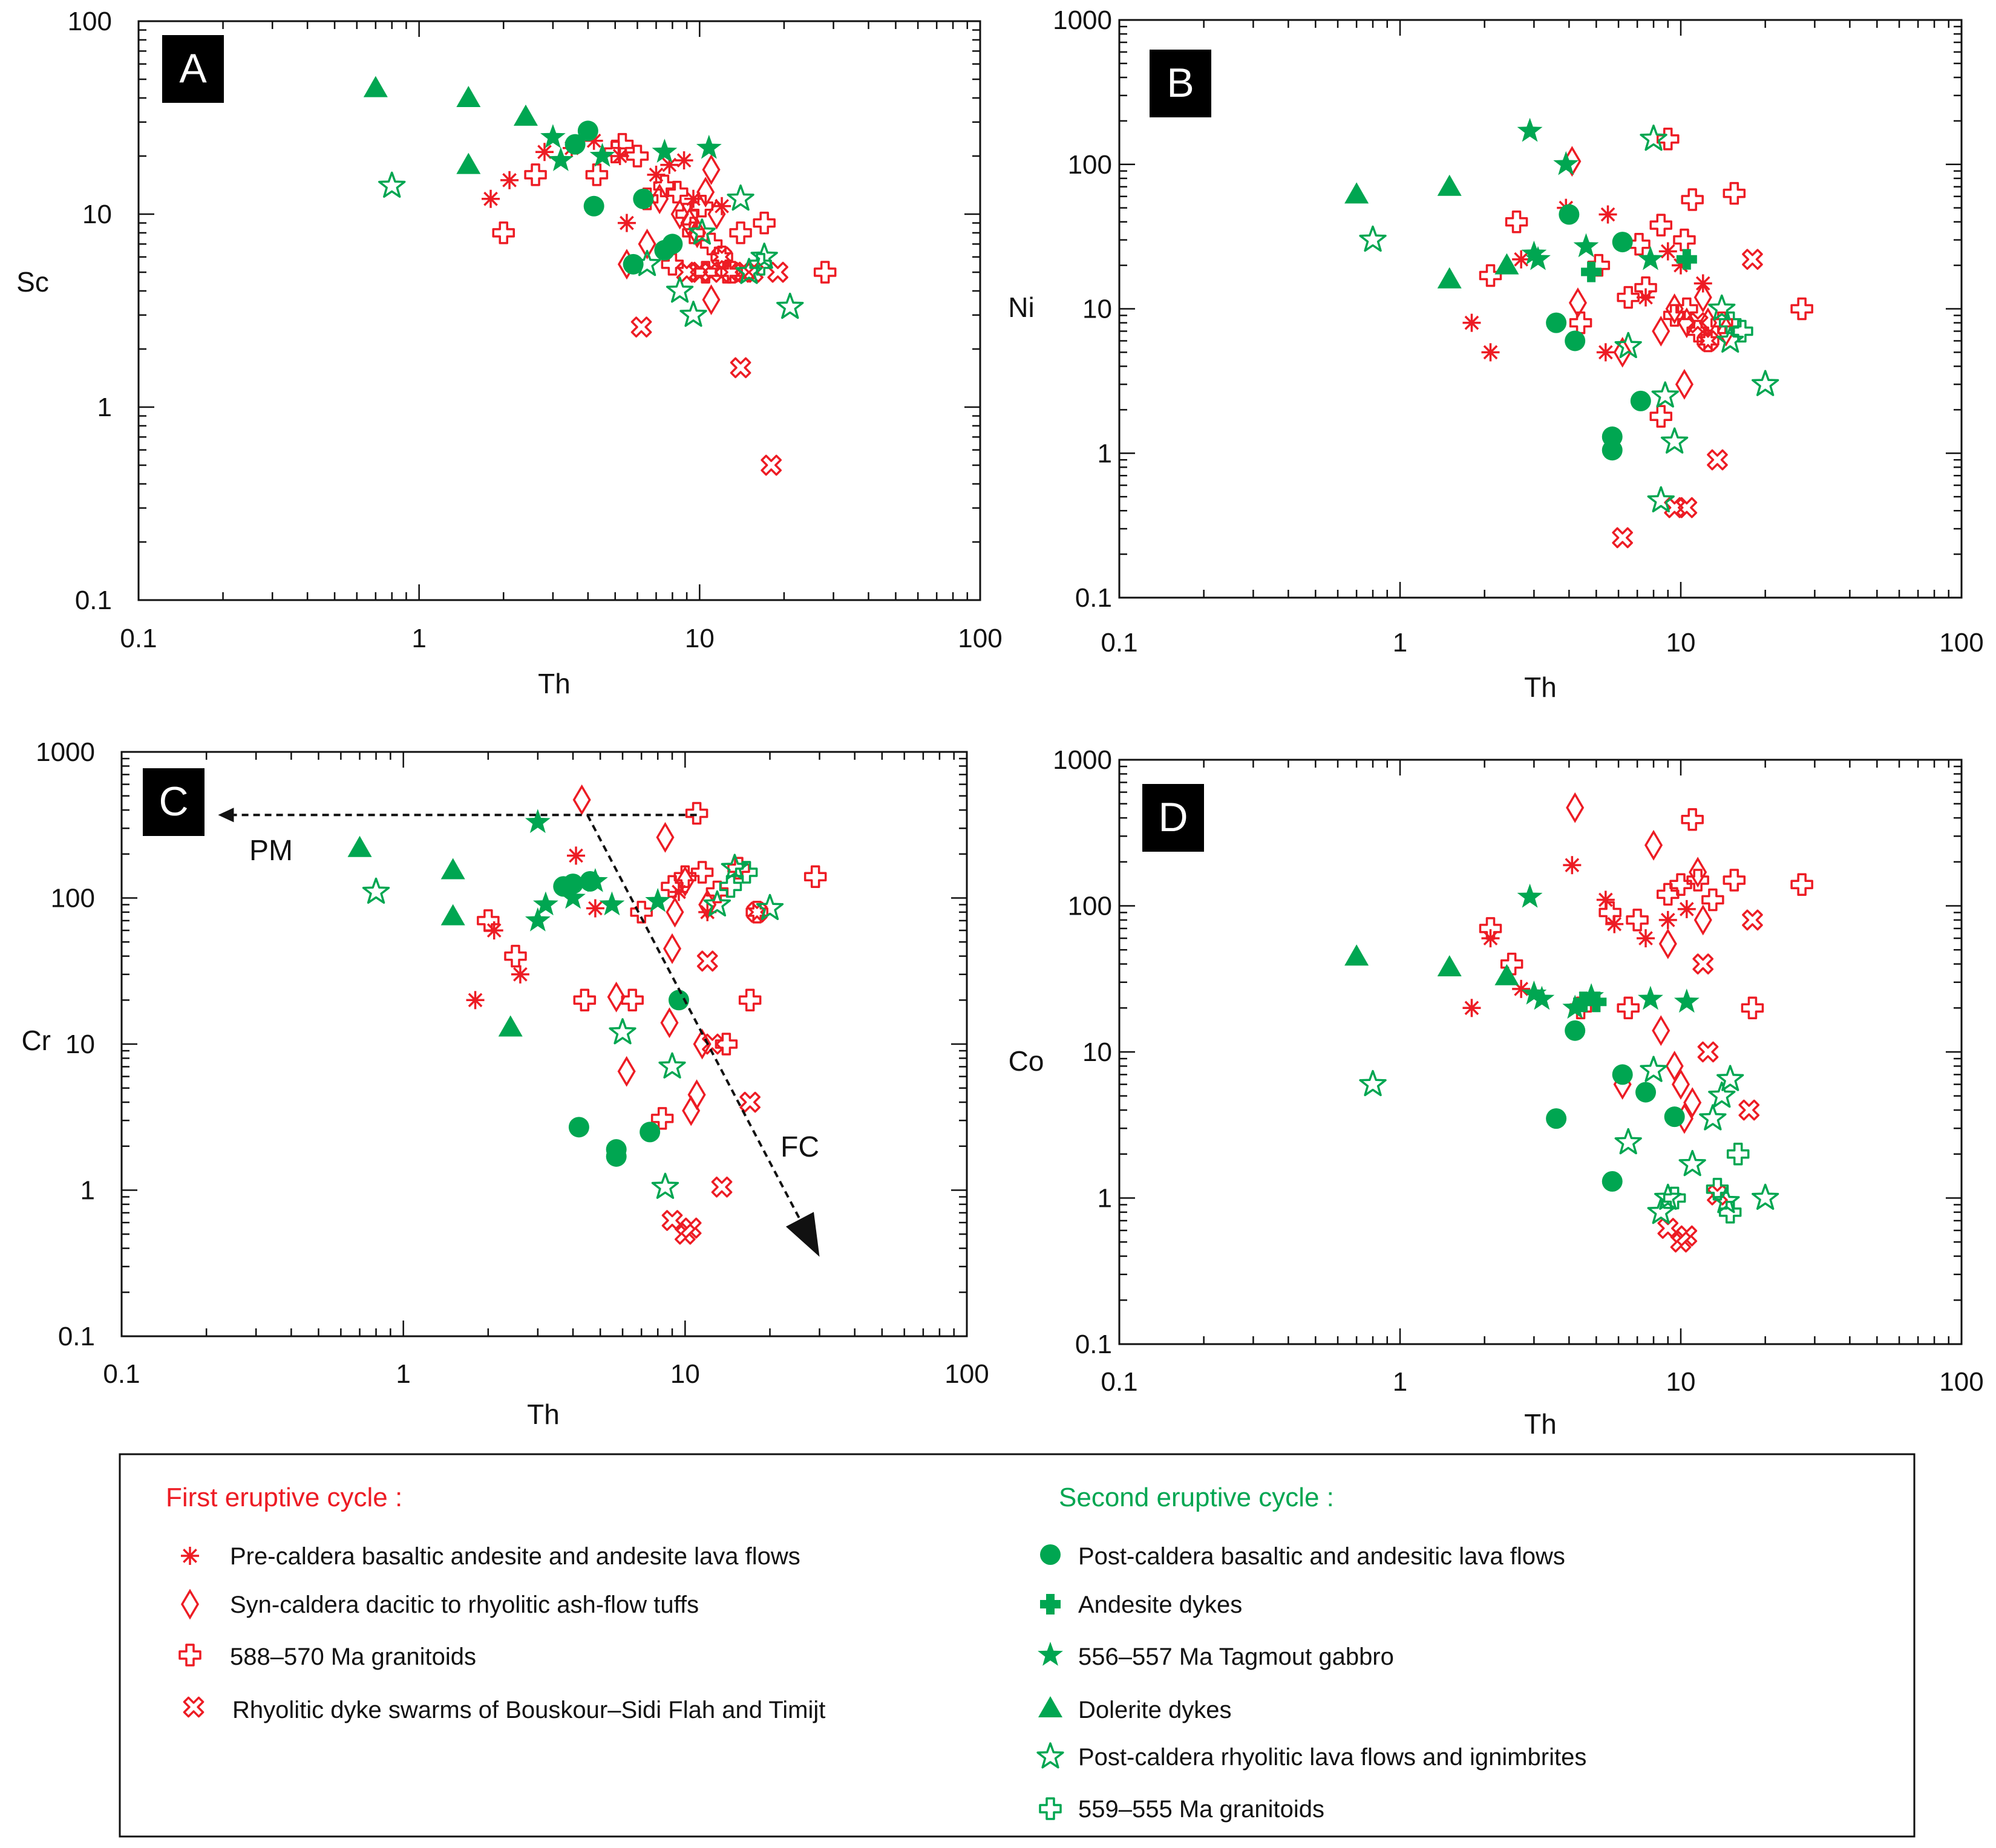  What do you see at coordinates (1687, 259) in the screenshot?
I see `panel-b-filled-cross-marker` at bounding box center [1687, 259].